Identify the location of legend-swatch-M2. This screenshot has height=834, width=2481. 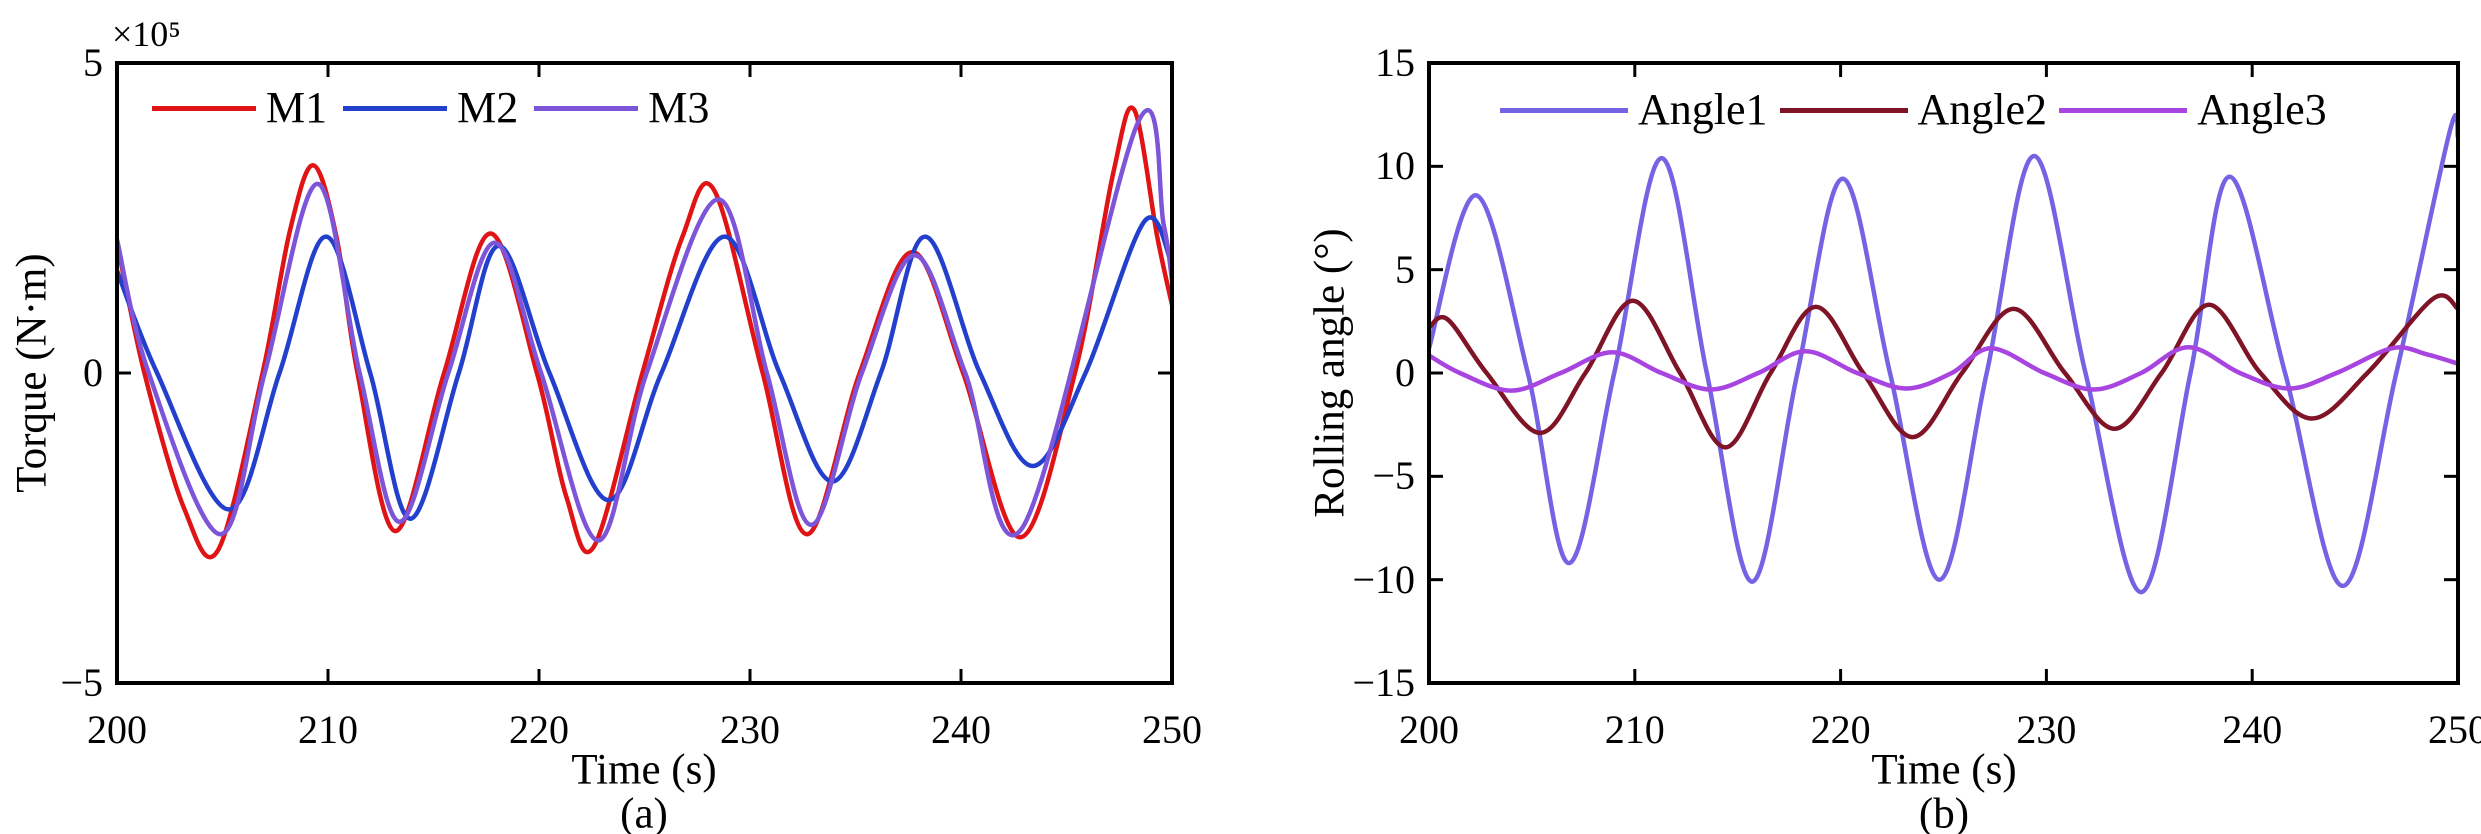
(395, 108).